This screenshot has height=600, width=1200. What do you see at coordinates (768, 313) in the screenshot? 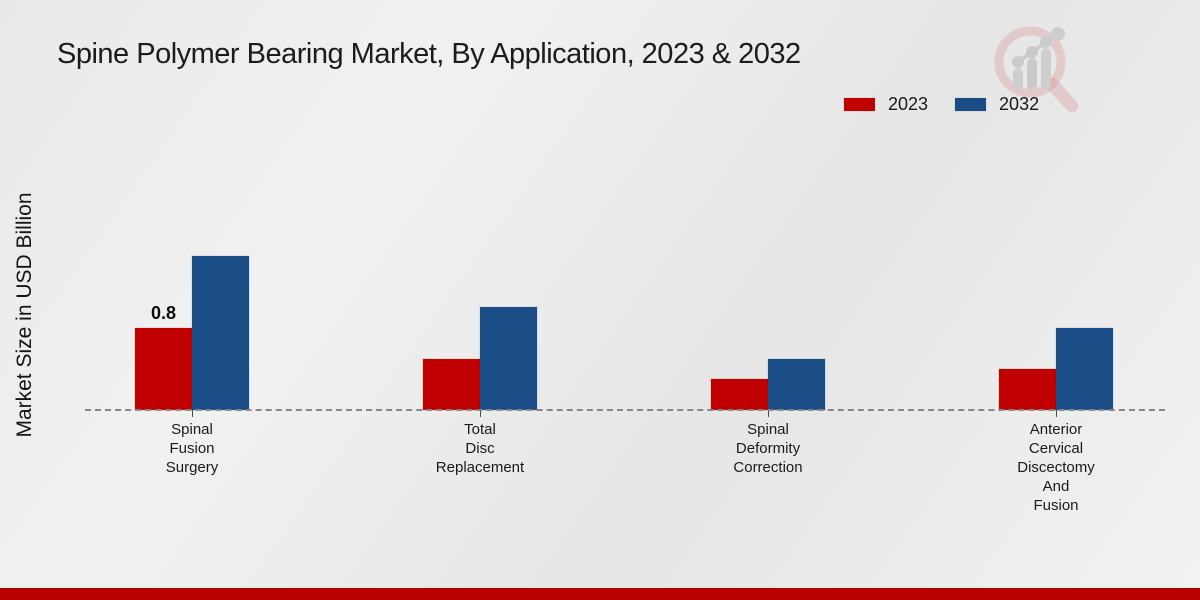
I see `bar-group-3: Spinal Deformity Correction` at bounding box center [768, 313].